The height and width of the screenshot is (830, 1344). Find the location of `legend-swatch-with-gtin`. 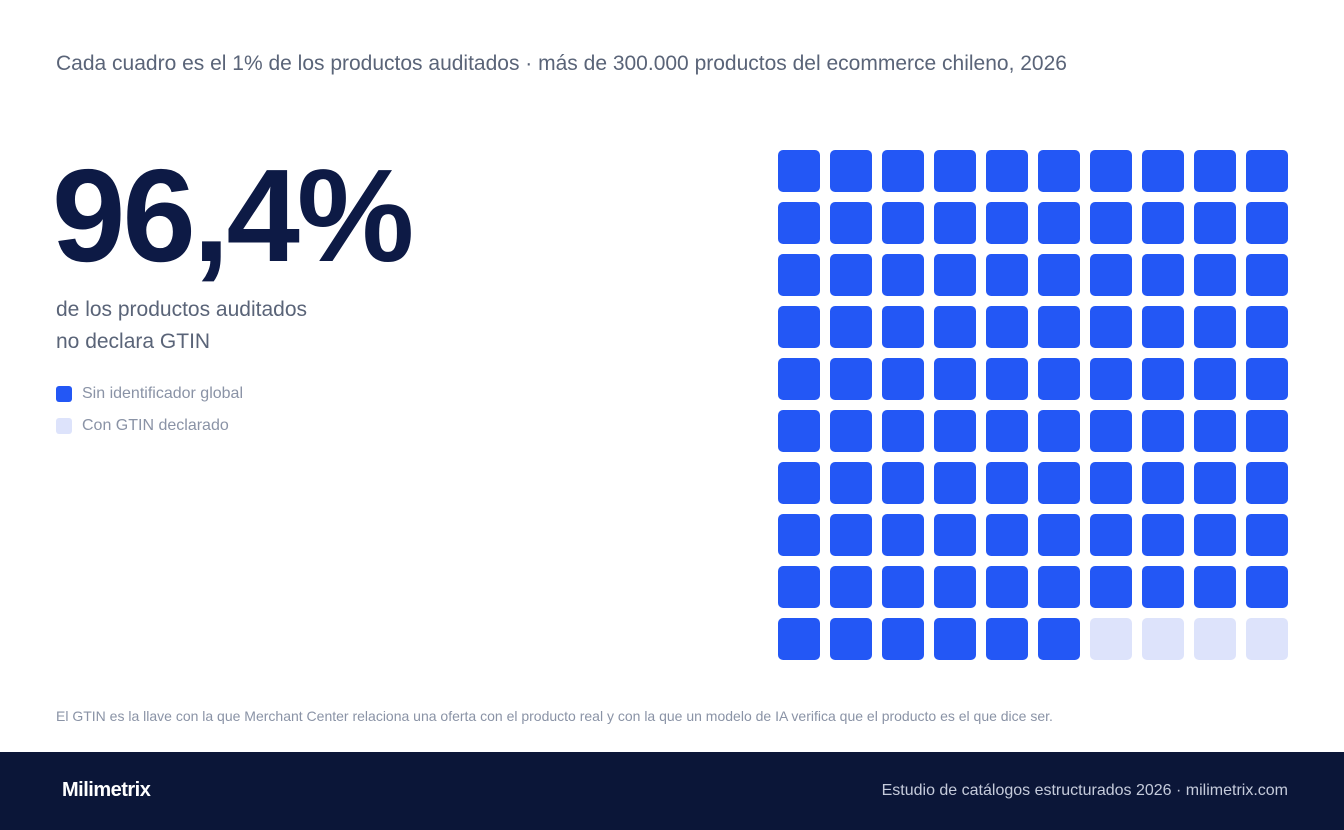

legend-swatch-with-gtin is located at coordinates (64, 426).